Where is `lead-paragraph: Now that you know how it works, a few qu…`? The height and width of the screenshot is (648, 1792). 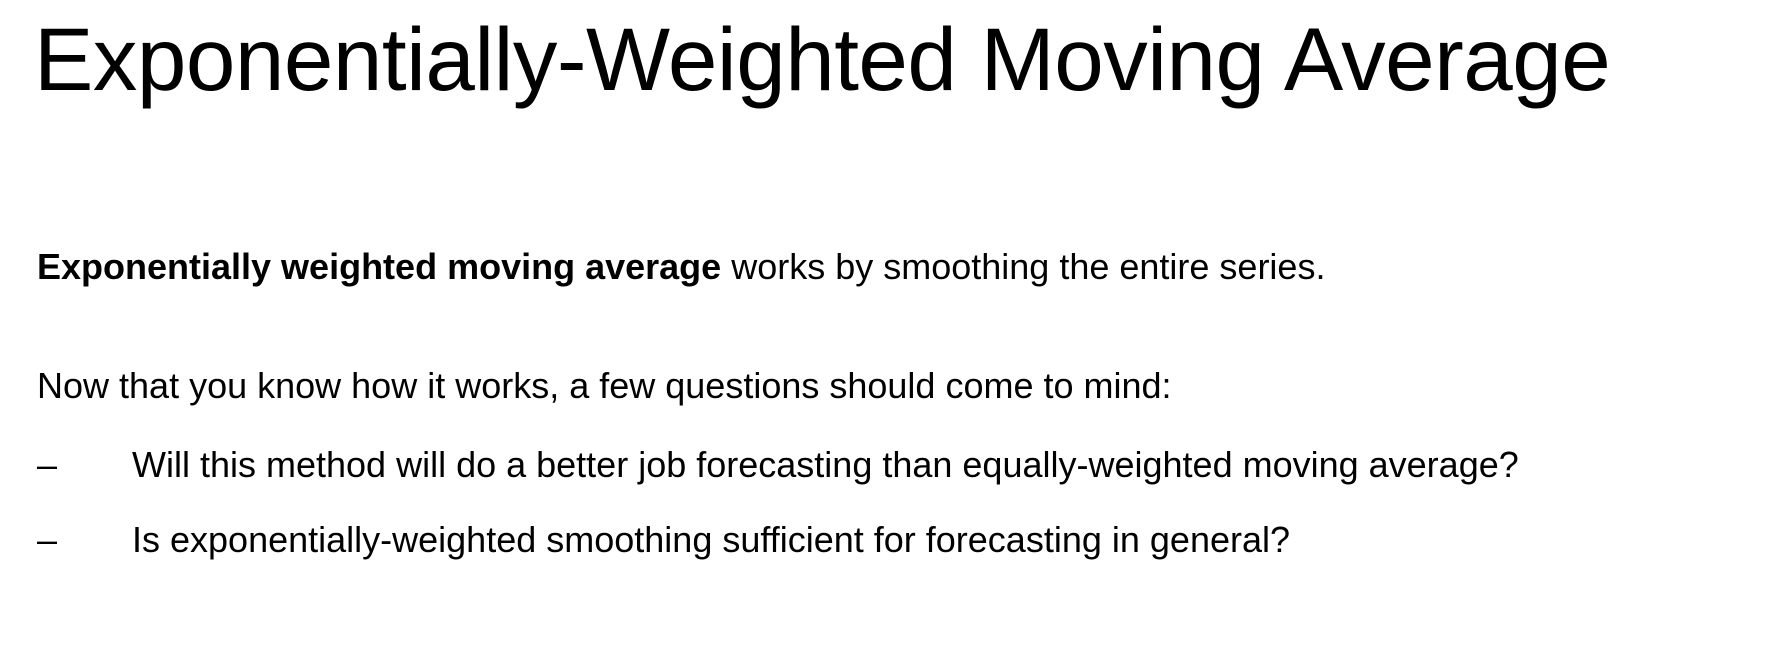 lead-paragraph: Now that you know how it works, a few qu… is located at coordinates (604, 385).